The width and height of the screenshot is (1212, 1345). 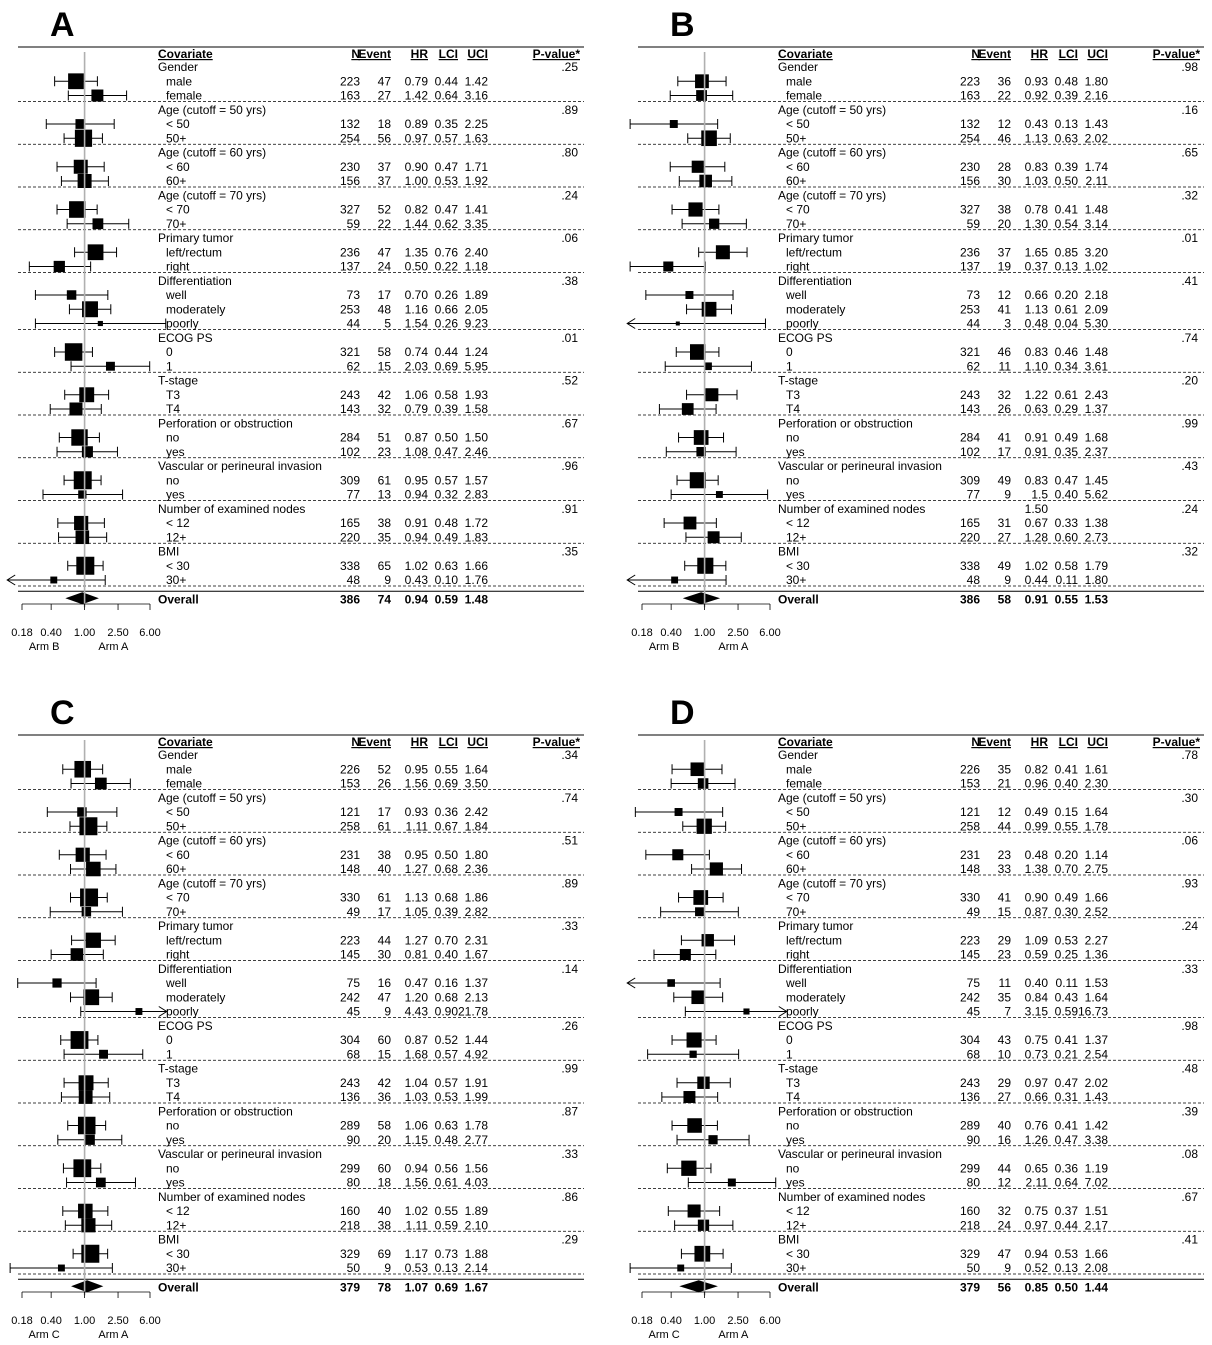 What do you see at coordinates (1007, 1268) in the screenshot?
I see `event-value: 9` at bounding box center [1007, 1268].